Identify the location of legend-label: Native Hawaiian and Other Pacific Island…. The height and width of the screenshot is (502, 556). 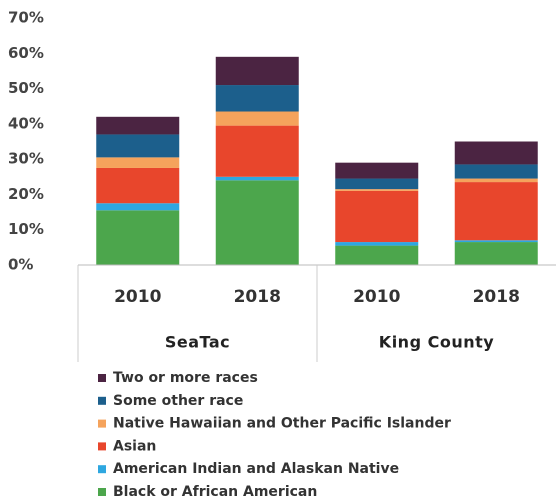
(282, 424).